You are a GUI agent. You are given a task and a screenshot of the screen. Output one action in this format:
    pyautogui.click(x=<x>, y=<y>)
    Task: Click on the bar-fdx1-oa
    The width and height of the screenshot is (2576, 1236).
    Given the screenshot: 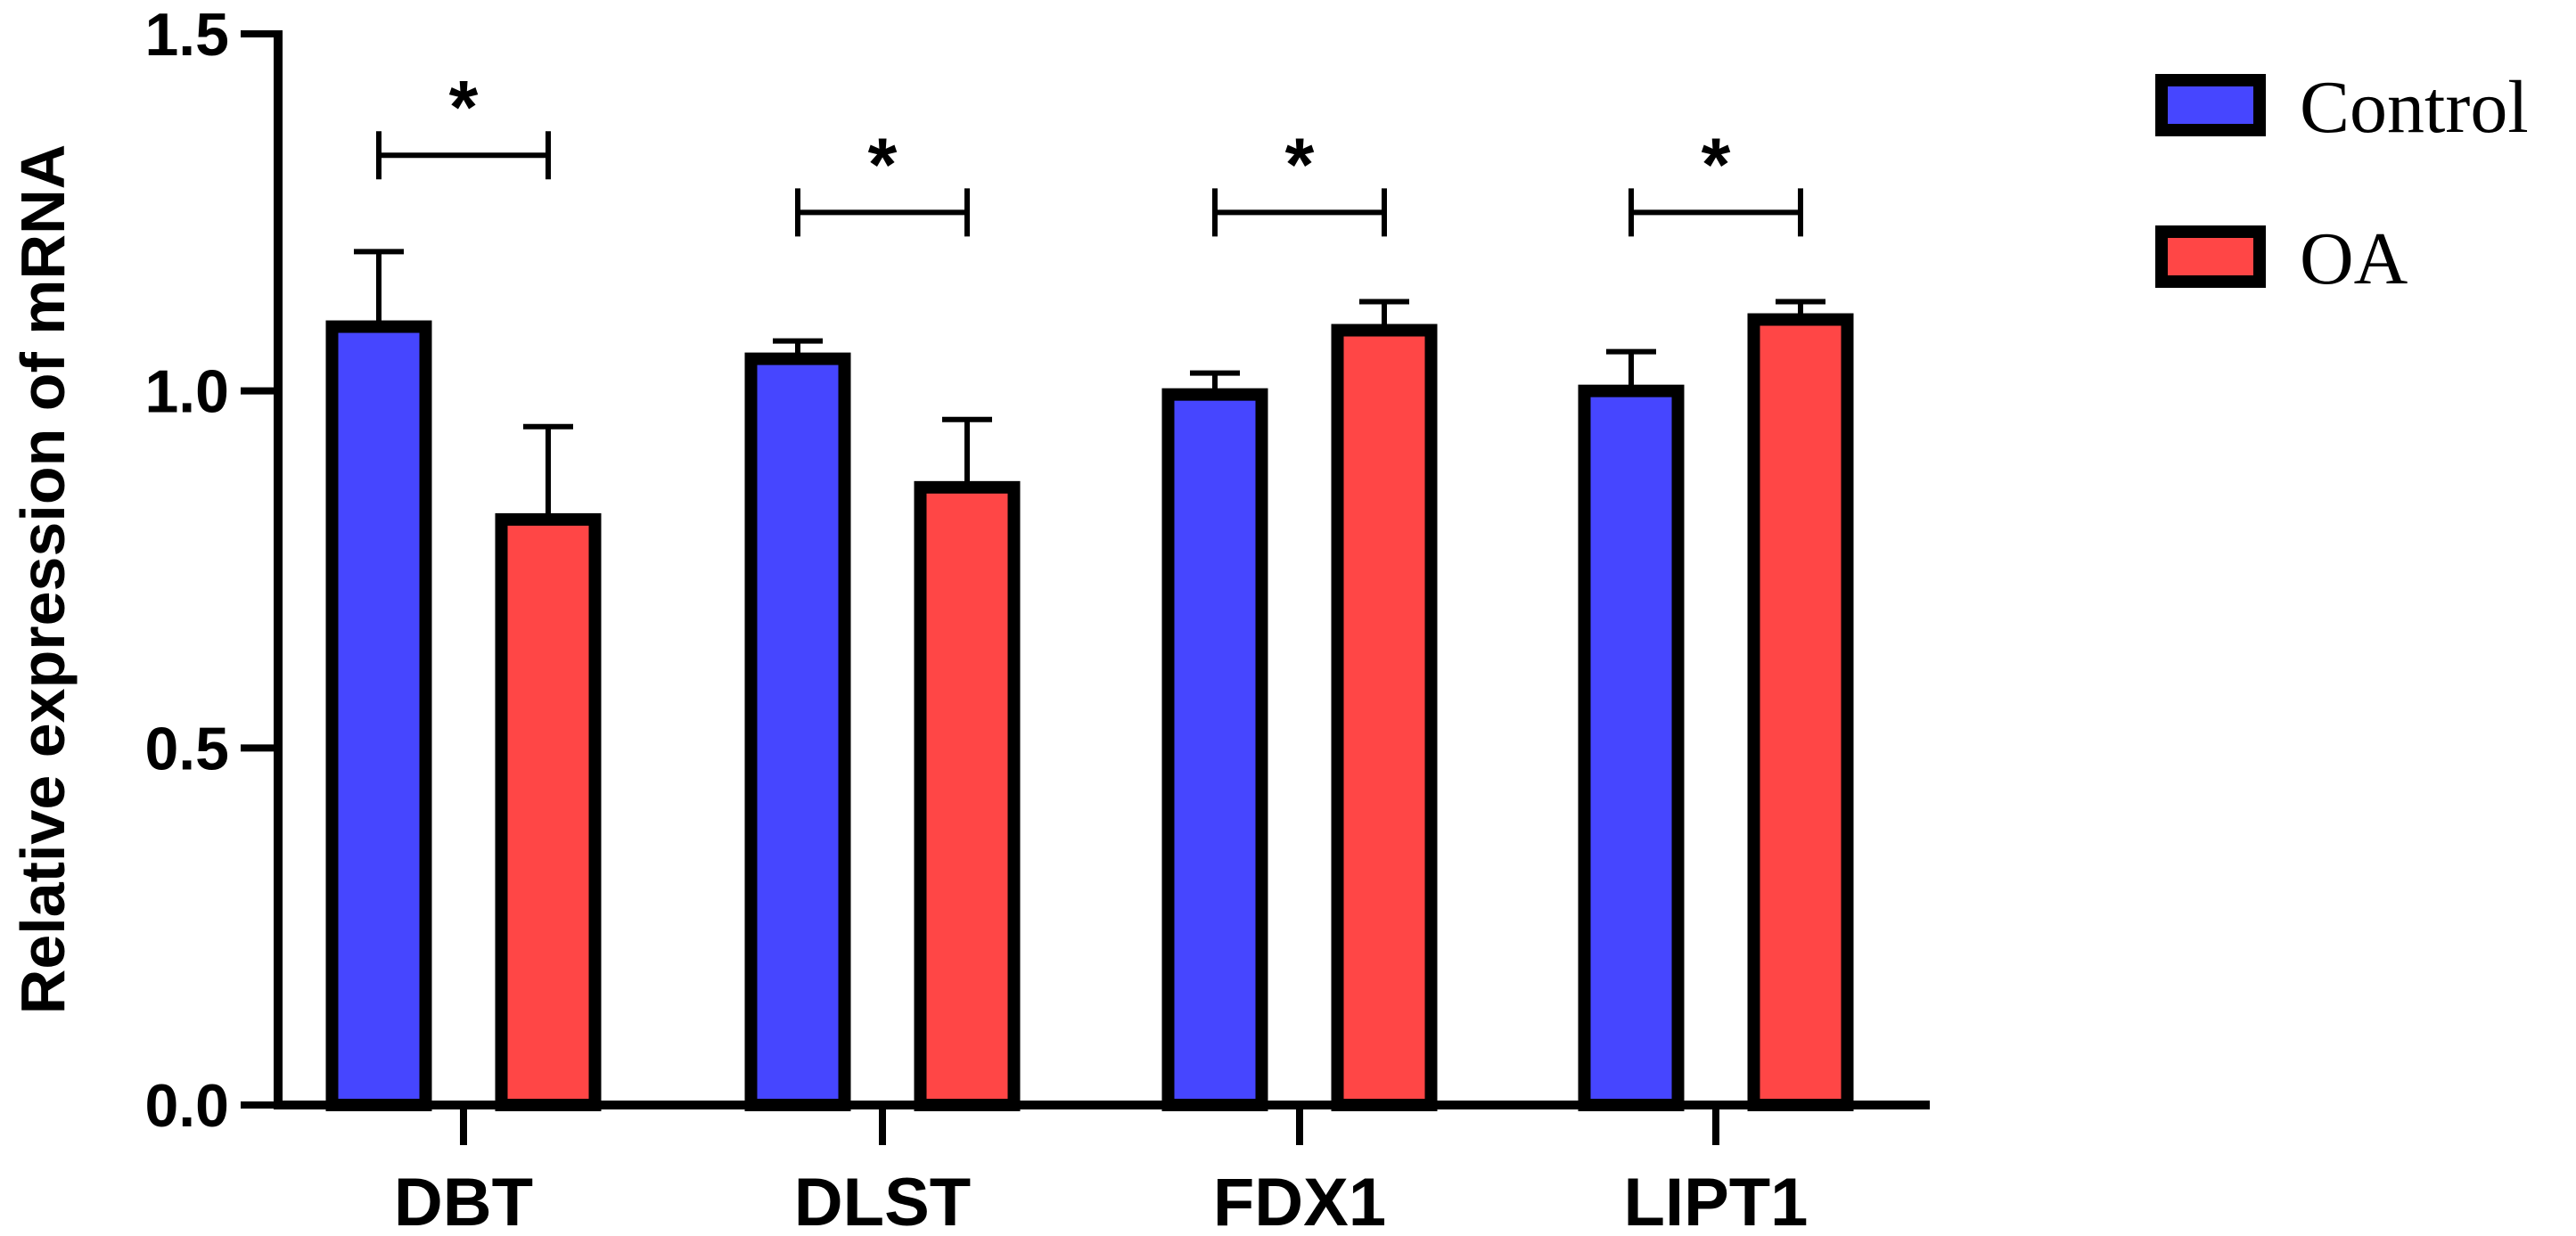 What is the action you would take?
    pyautogui.click(x=1384, y=717)
    